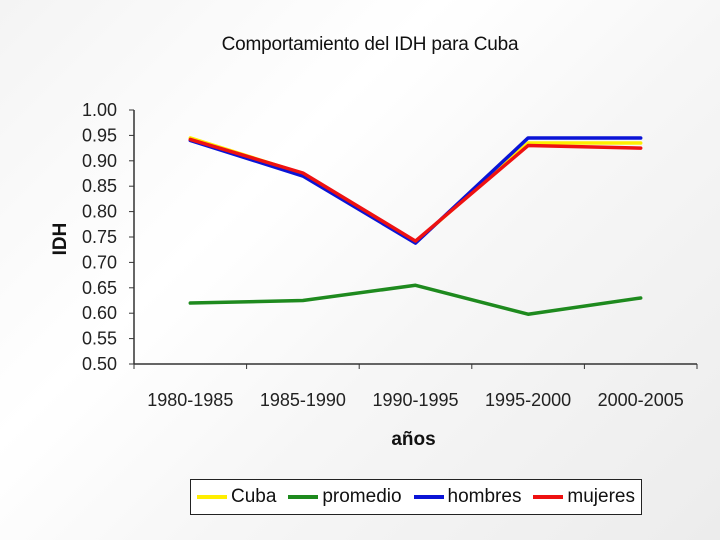 Image resolution: width=720 pixels, height=540 pixels. Describe the element at coordinates (362, 496) in the screenshot. I see `legend-label: promedio` at that location.